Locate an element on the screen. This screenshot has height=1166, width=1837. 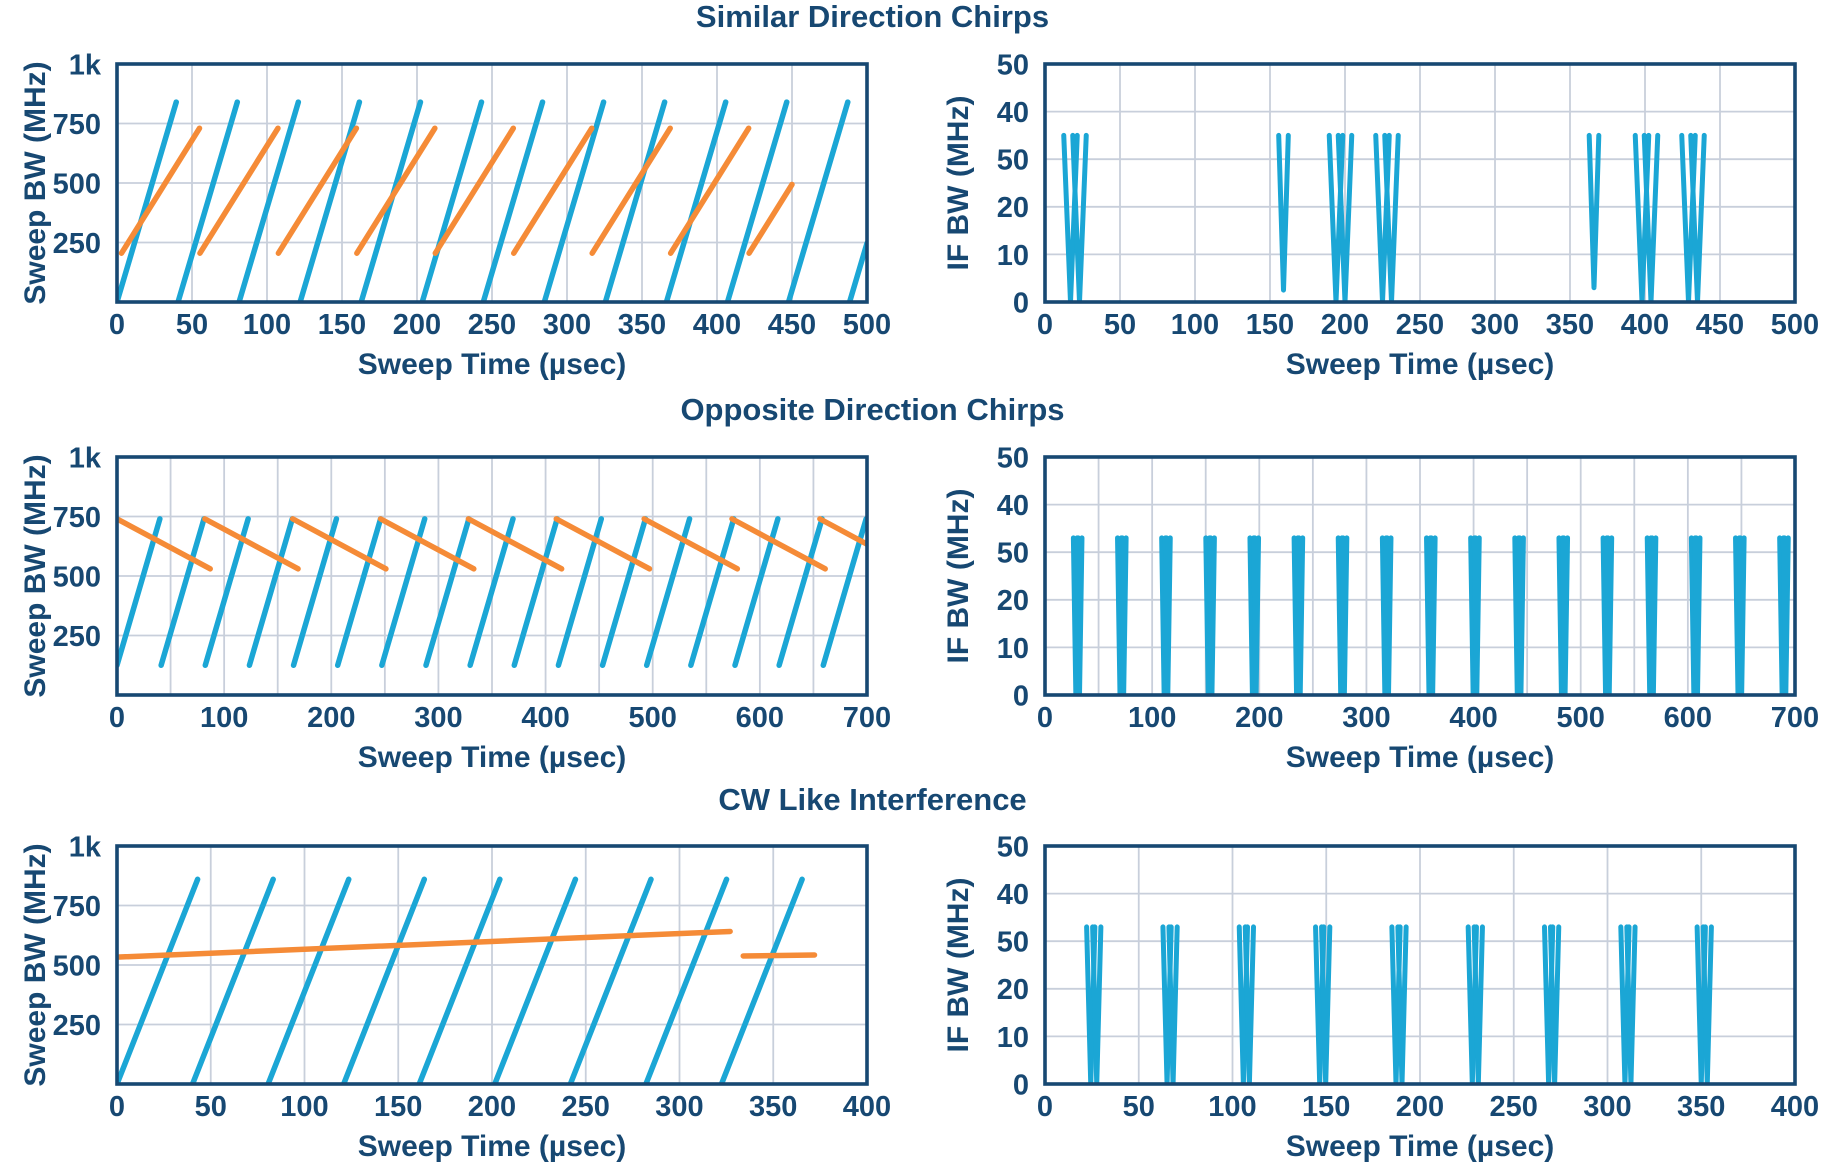
x-tick-label: 0 is located at coordinates (117, 1107).